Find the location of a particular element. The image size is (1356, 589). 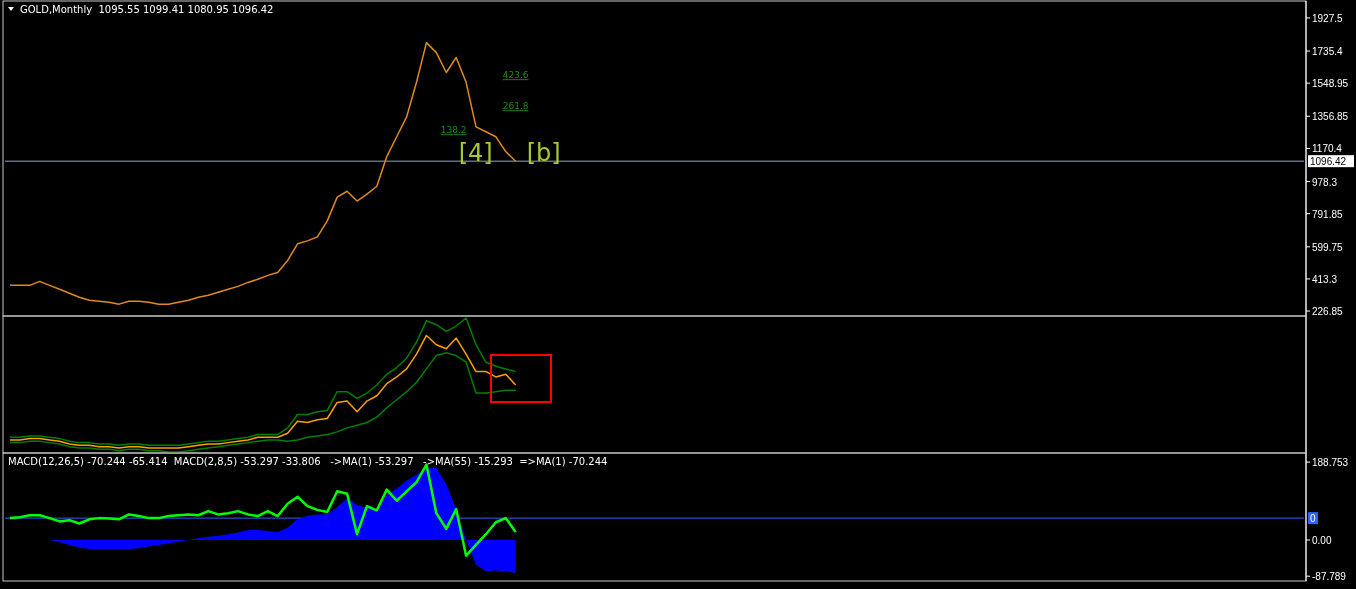

y-tick-label: 1927.5 is located at coordinates (1328, 18).